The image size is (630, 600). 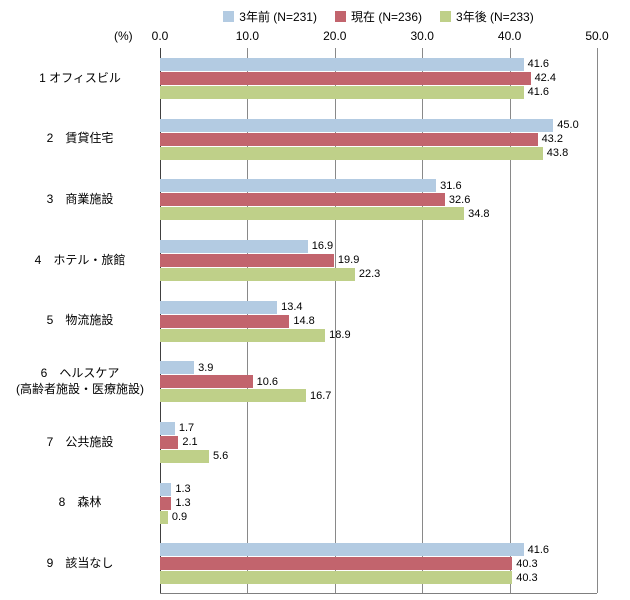 I want to click on category-group-4: 4 ホテル・旅館 16.9 19.9 22.3, so click(x=315, y=260).